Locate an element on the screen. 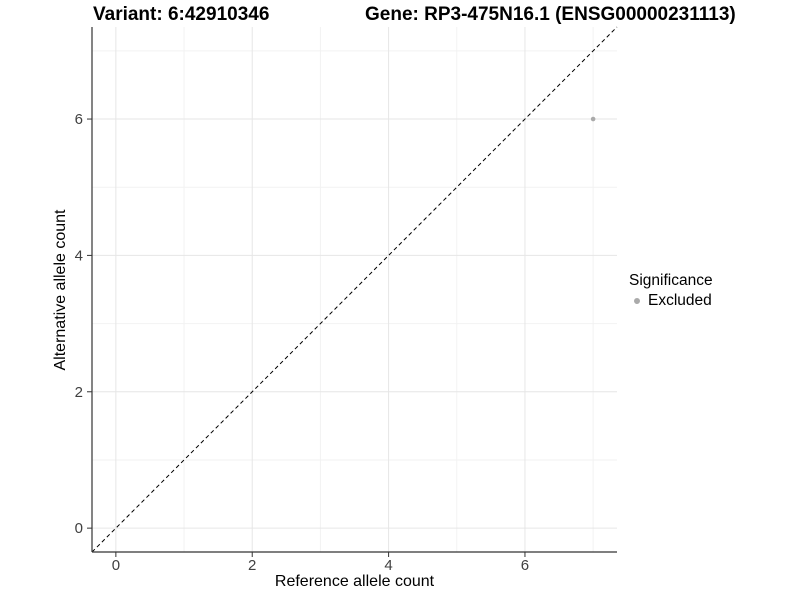  legend: Significance Excluded is located at coordinates (671, 290).